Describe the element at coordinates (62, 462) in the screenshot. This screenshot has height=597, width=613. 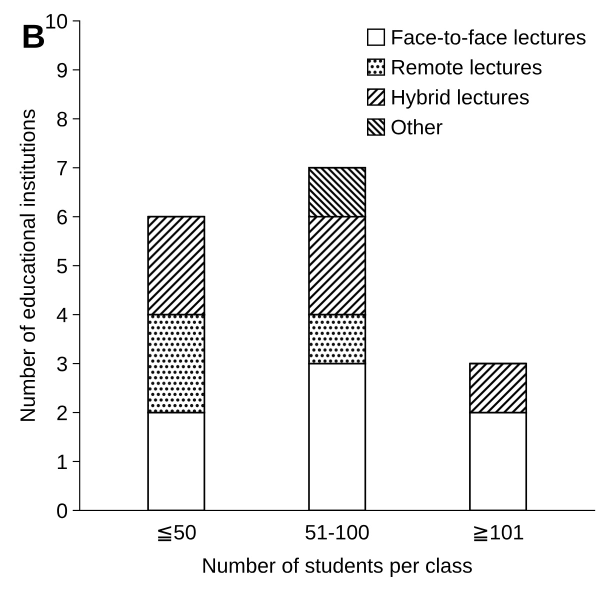
I see `y-tick-label: 1` at that location.